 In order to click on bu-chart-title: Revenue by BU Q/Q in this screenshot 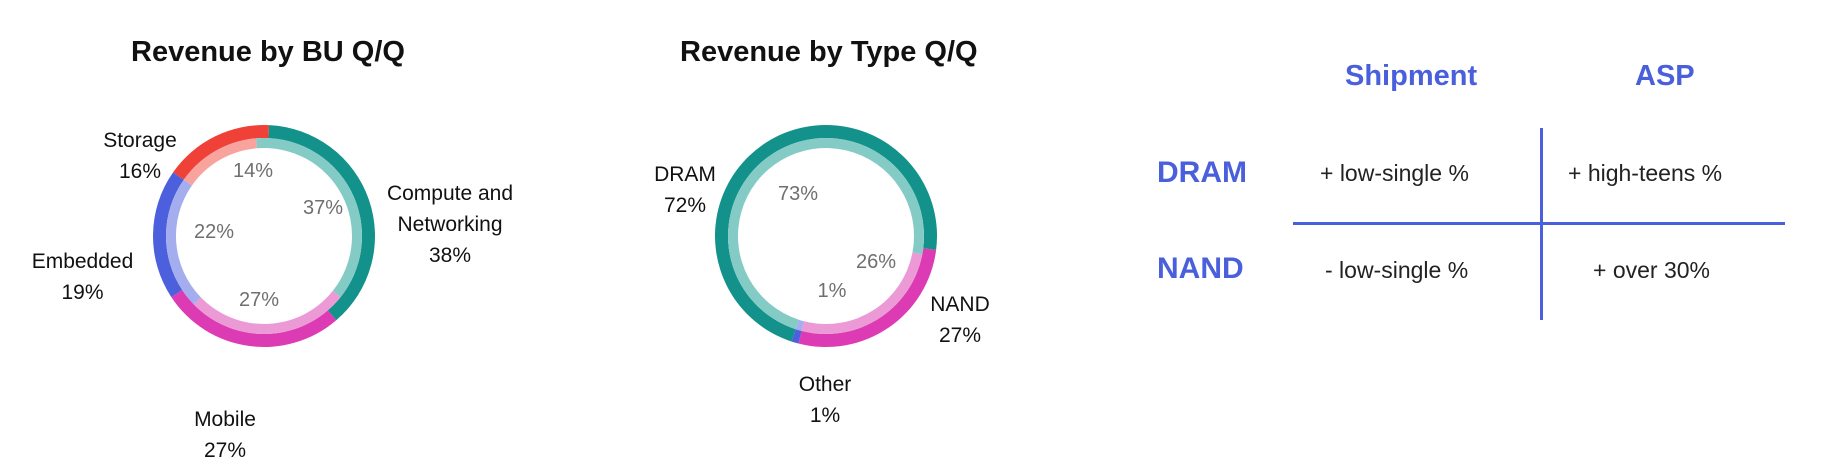, I will do `click(268, 52)`.